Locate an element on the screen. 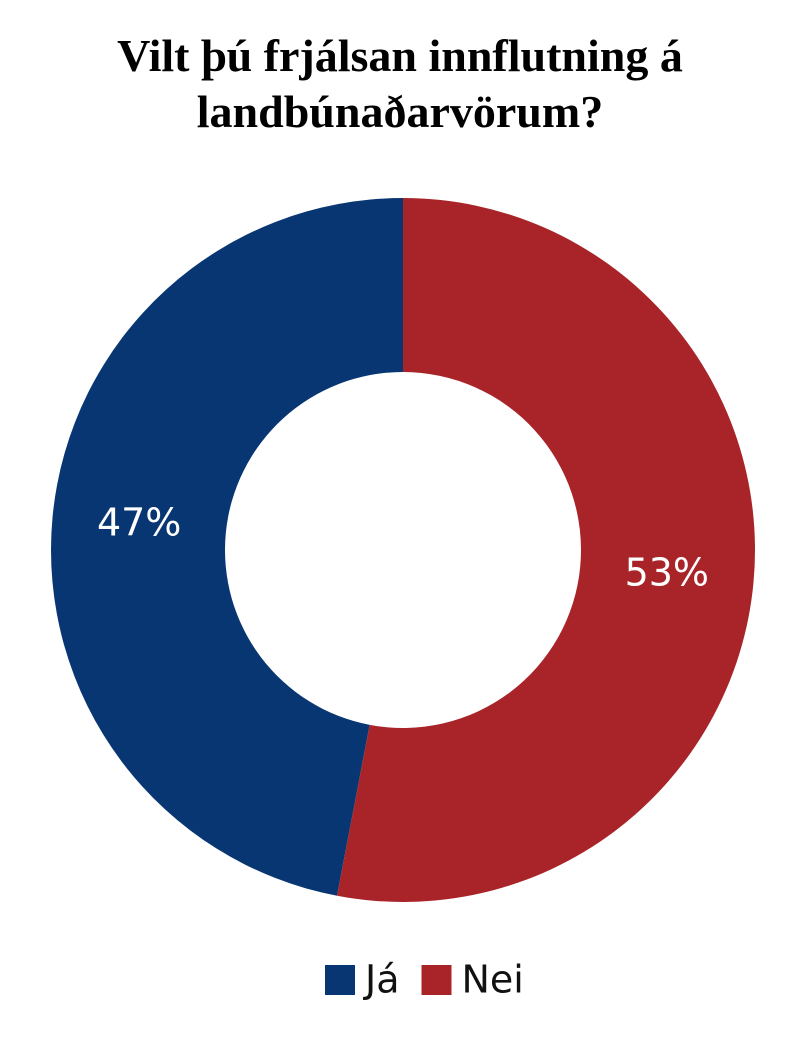  value-label: 47% is located at coordinates (139, 523).